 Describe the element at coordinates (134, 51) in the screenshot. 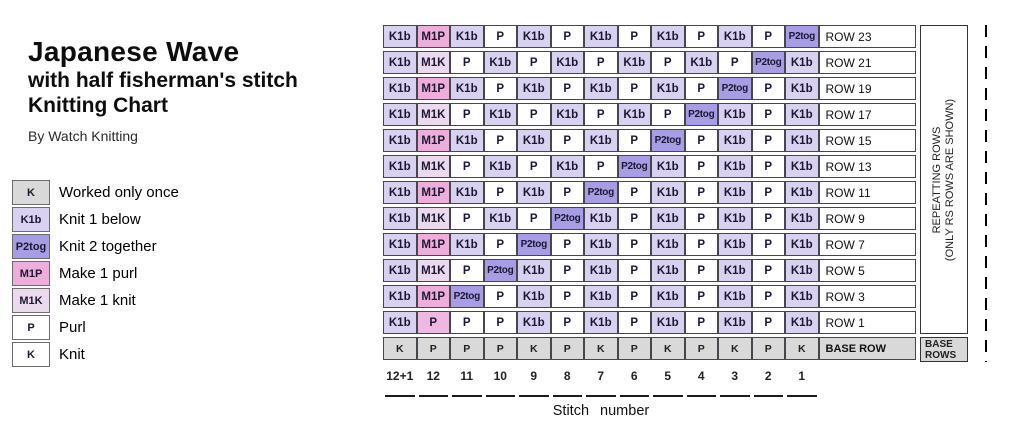

I see `page-title-line1: Japanese Wave` at that location.